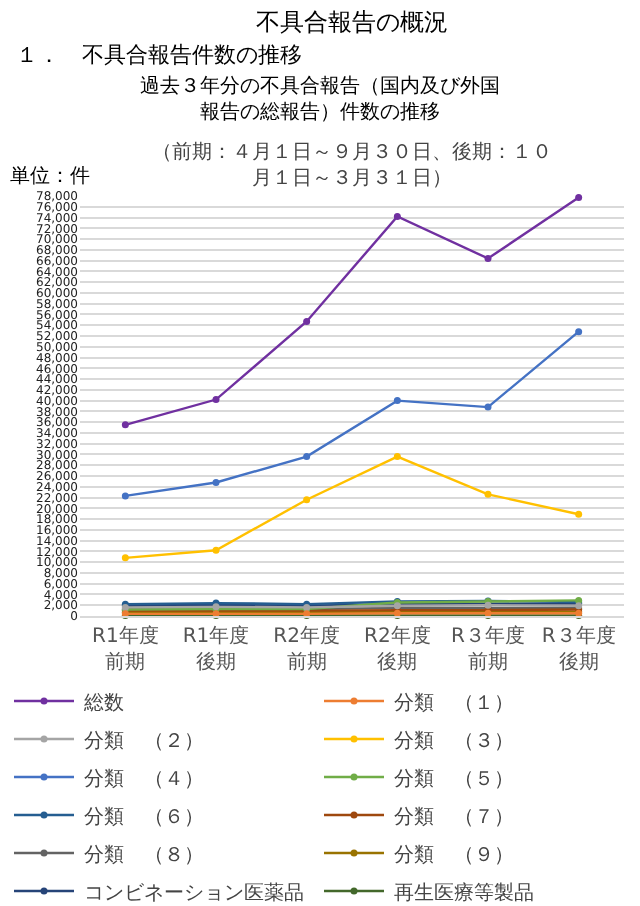  I want to click on chart-title: 過去３年分の不具合報告（国内及び外国報告の総報告）件数の推移, so click(320, 99).